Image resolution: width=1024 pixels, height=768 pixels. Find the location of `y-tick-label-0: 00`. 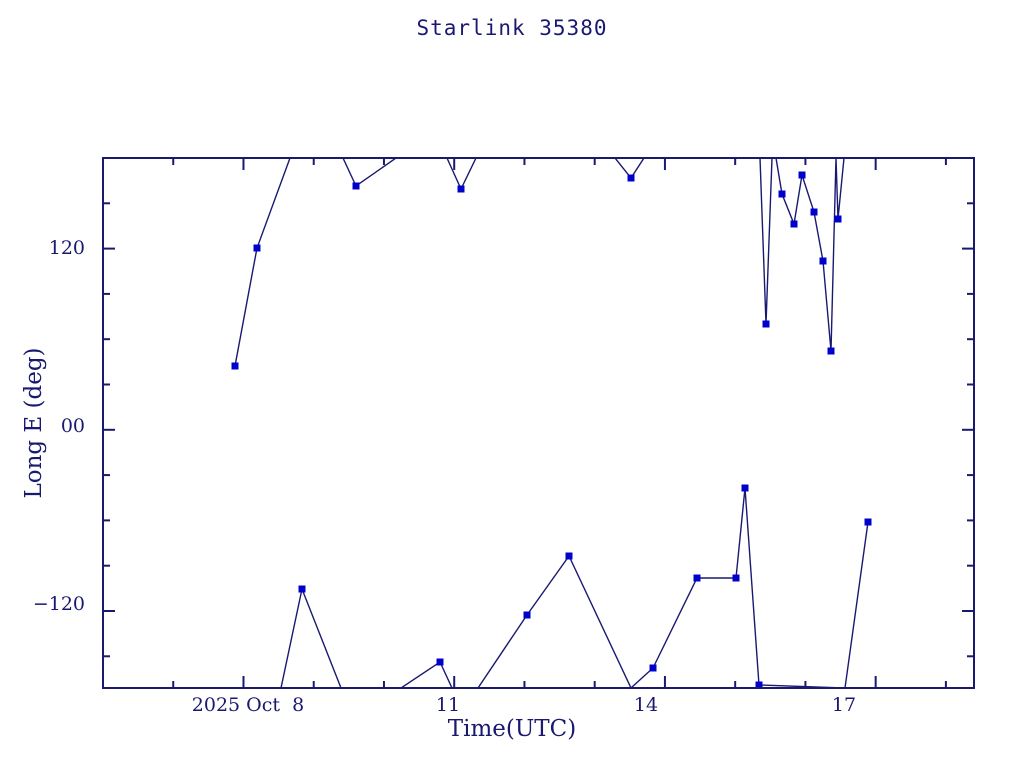

y-tick-label-0: 00 is located at coordinates (72, 426).